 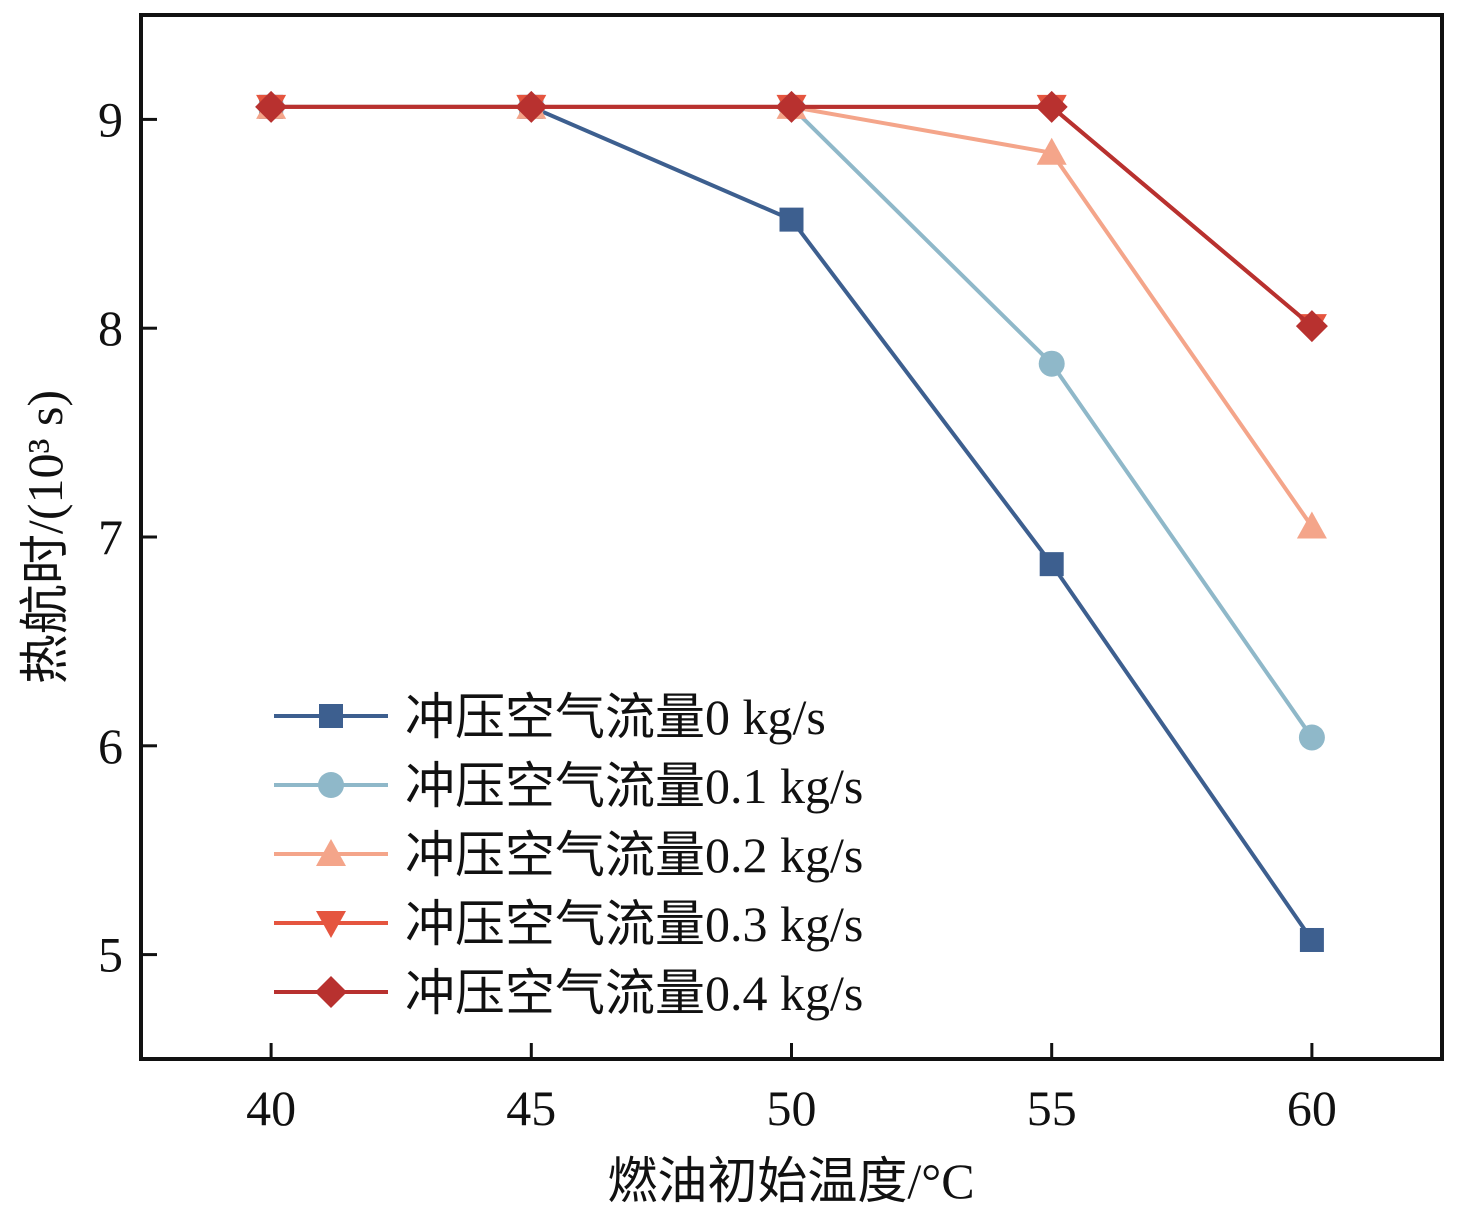 What do you see at coordinates (110, 119) in the screenshot?
I see `y-tick-label: 9` at bounding box center [110, 119].